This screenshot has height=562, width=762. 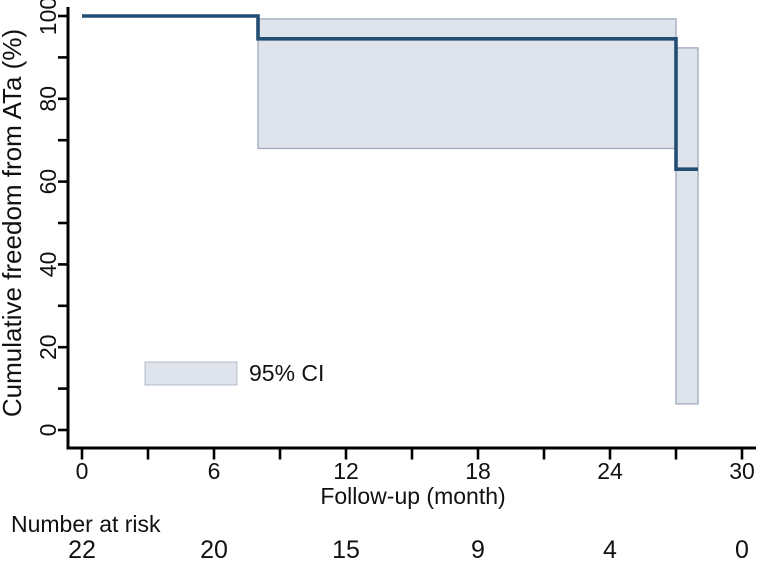 I want to click on y-axis-ticks, so click(x=63, y=223).